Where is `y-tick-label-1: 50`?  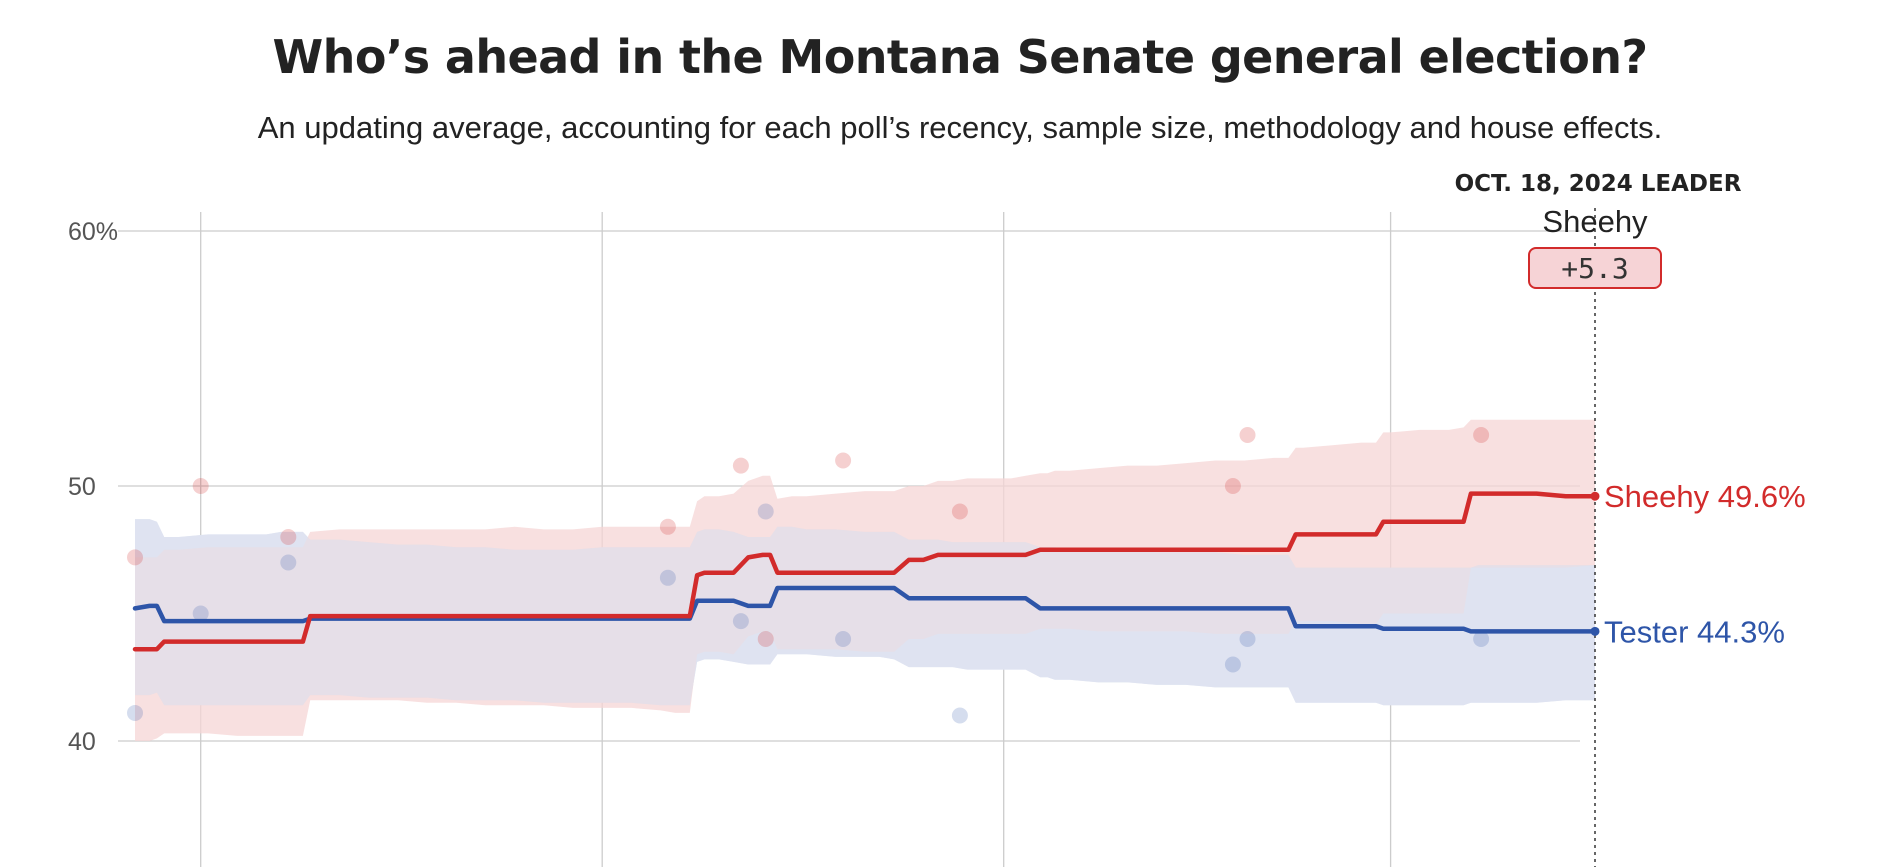
y-tick-label-1: 50 is located at coordinates (82, 487).